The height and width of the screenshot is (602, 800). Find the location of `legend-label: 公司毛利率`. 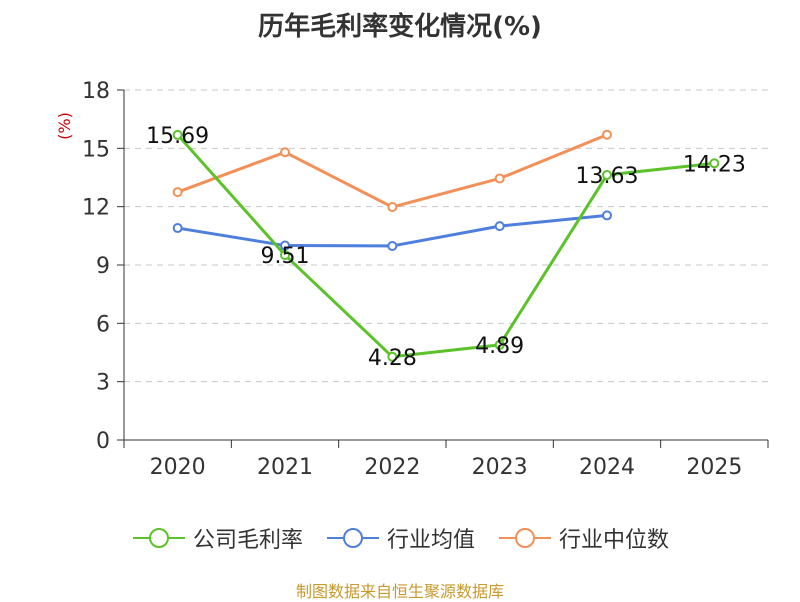

legend-label: 公司毛利率 is located at coordinates (247, 540).